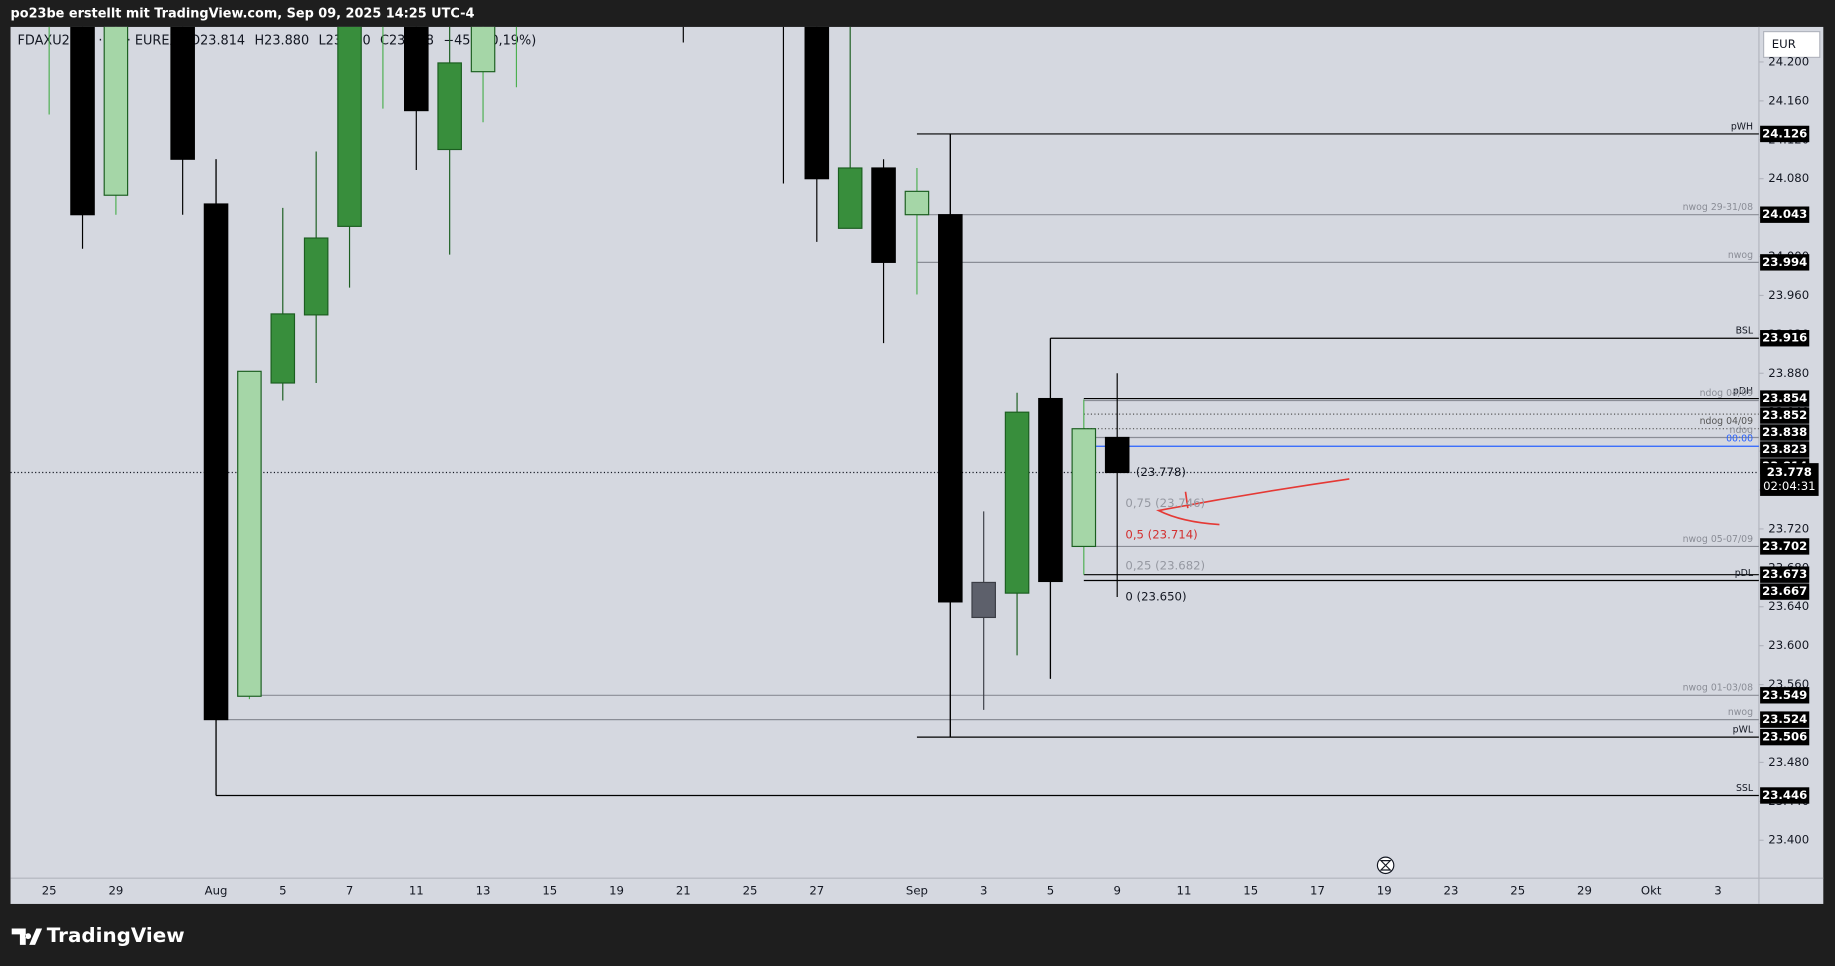 The height and width of the screenshot is (966, 1835). I want to click on price-box-label: 23.702, so click(1784, 546).